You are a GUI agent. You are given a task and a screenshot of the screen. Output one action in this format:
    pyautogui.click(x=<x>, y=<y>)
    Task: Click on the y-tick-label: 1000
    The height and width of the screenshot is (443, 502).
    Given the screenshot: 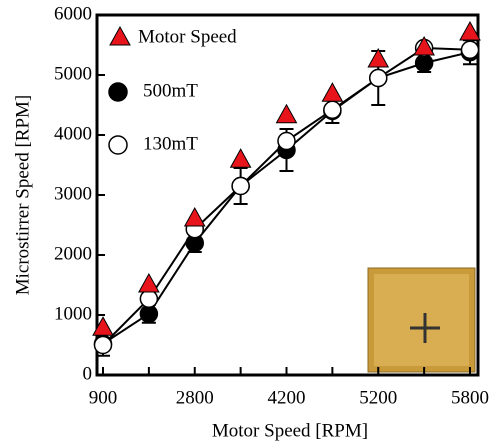 What is the action you would take?
    pyautogui.click(x=73, y=313)
    